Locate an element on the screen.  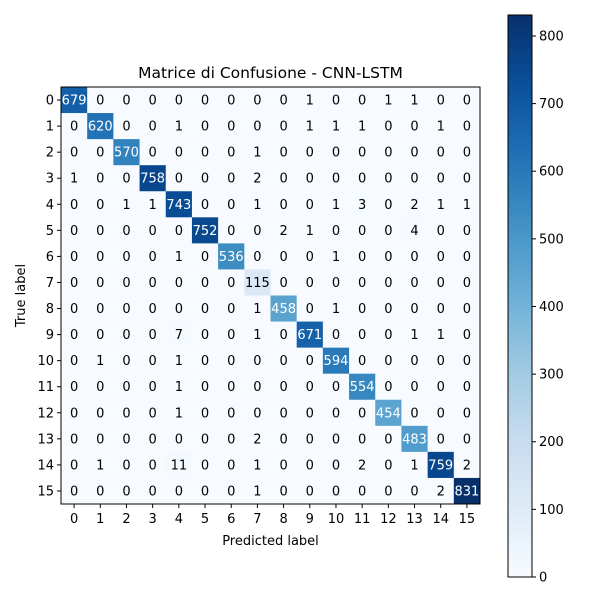
cell-value-label: 743 is located at coordinates (178, 205).